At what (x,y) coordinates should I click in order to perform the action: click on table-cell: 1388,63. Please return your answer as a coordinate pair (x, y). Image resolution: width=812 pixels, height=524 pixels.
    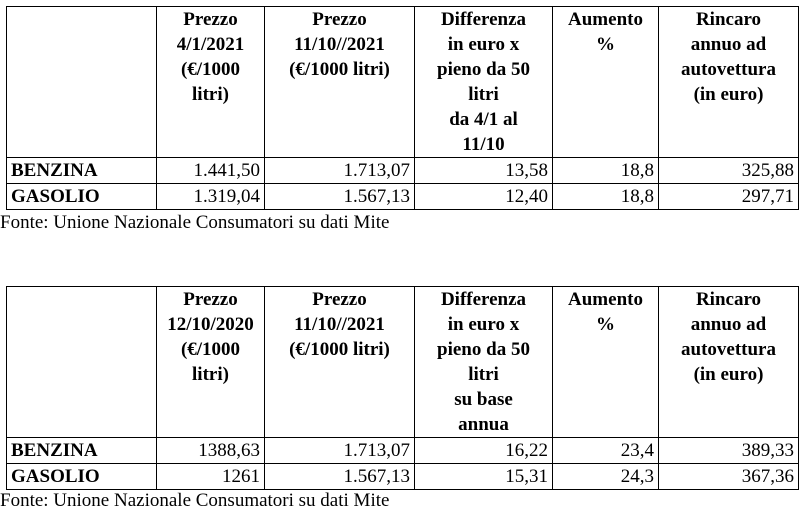
    Looking at the image, I should click on (210, 450).